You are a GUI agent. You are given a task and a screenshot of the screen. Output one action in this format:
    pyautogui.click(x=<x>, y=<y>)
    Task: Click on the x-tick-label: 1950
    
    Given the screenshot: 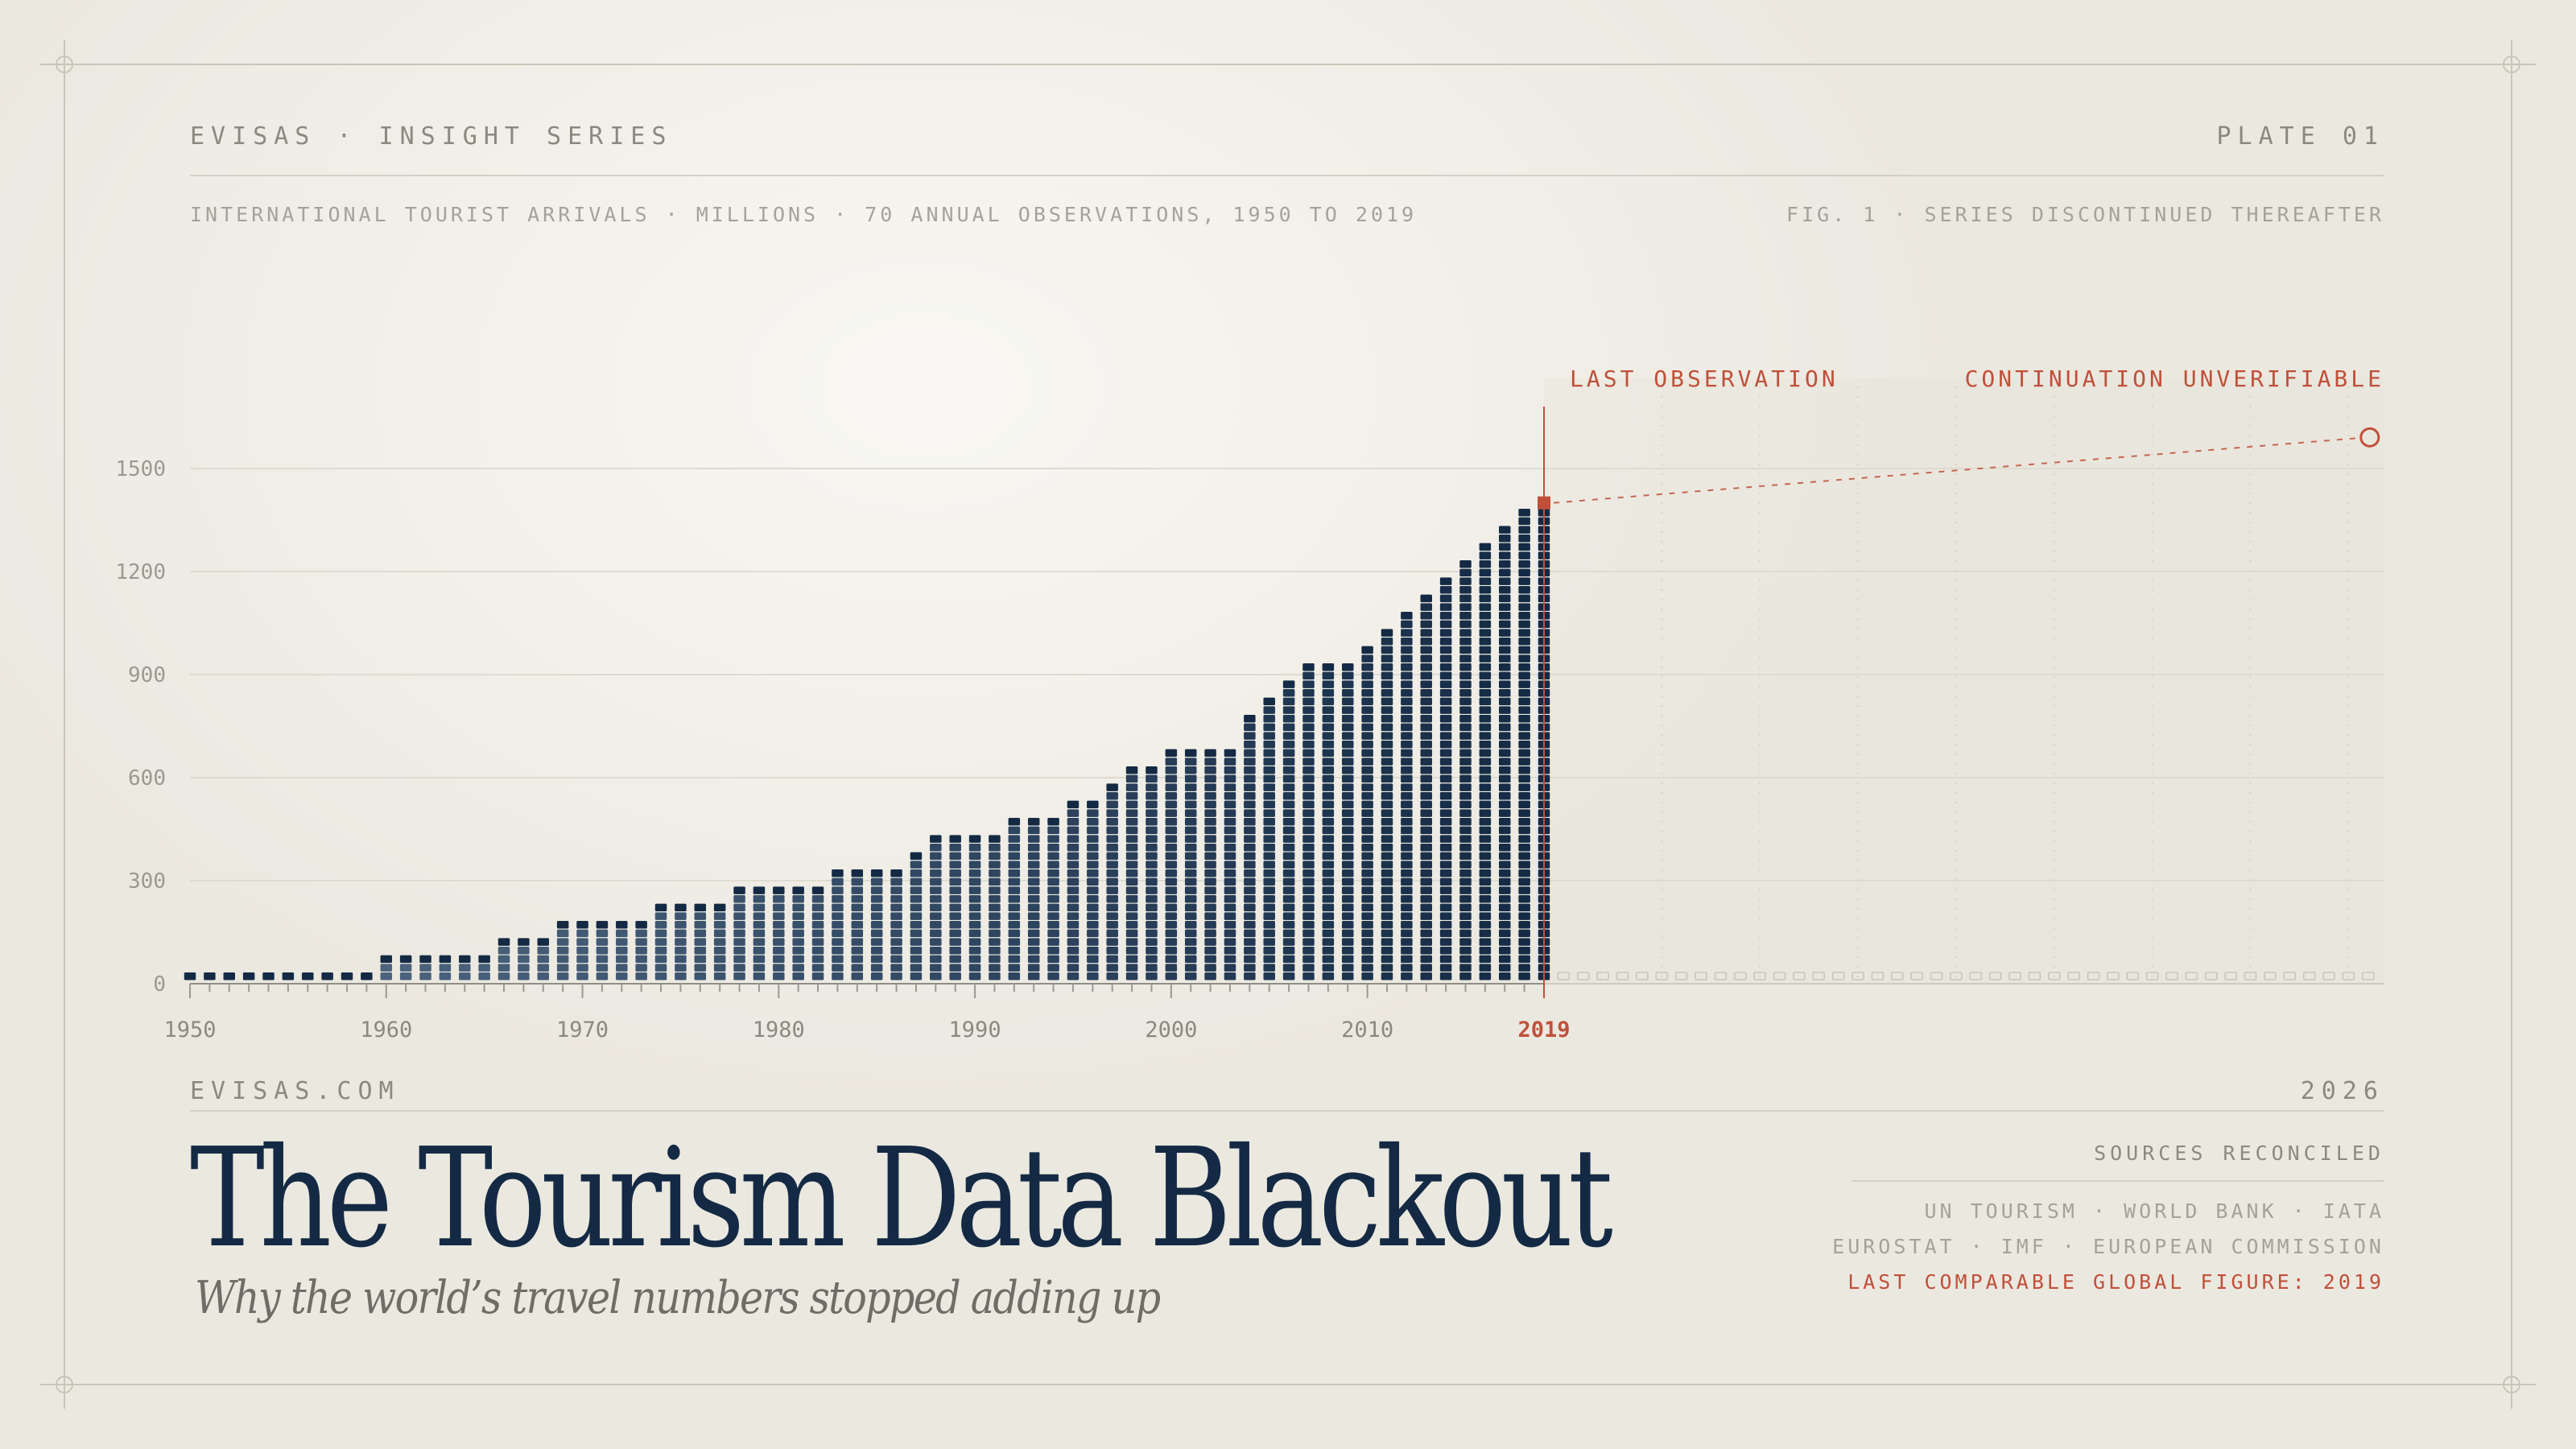 What is the action you would take?
    pyautogui.click(x=189, y=1030)
    